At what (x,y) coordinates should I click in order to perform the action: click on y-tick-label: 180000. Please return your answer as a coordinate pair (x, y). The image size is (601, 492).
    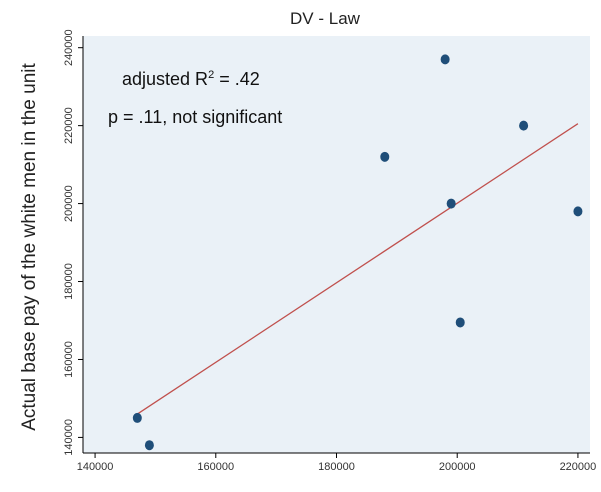
    Looking at the image, I should click on (69, 281).